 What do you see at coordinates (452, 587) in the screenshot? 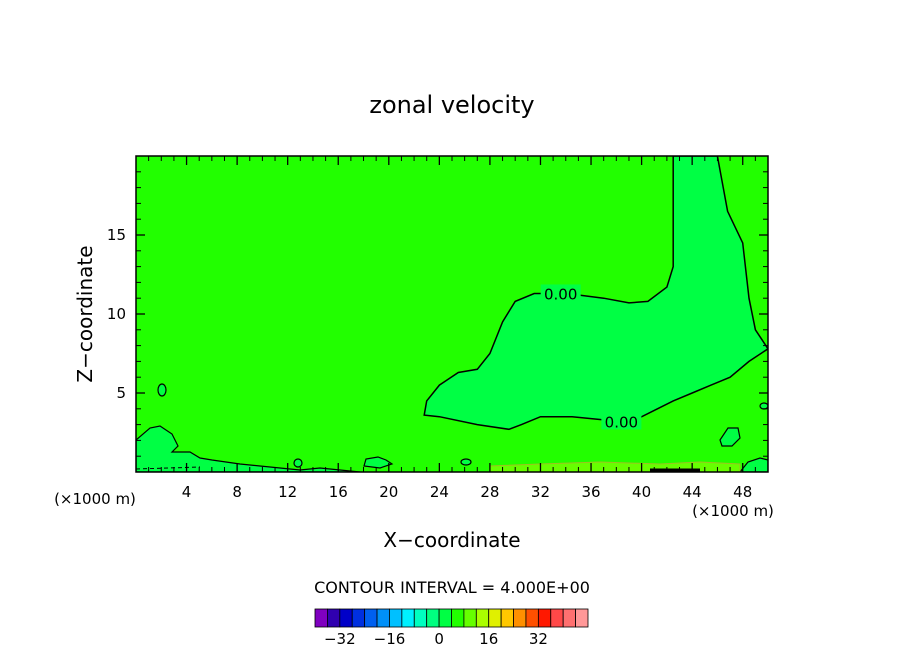
I see `contour-interval-text: CONTOUR INTERVAL = 4.000E+00` at bounding box center [452, 587].